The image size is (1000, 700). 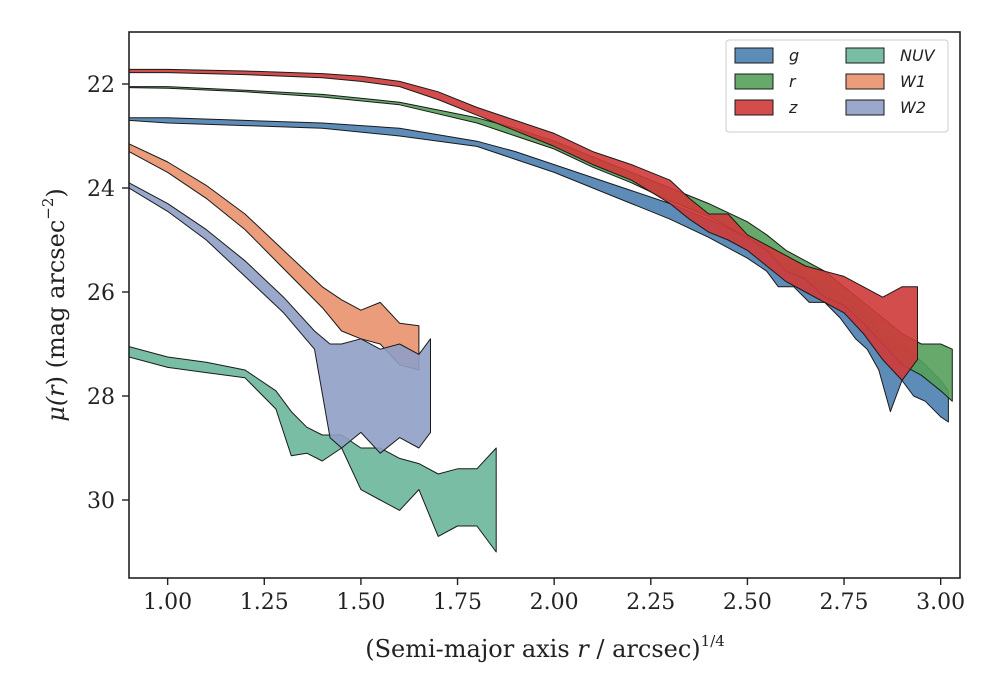 I want to click on legend-label-r: r, so click(x=793, y=81).